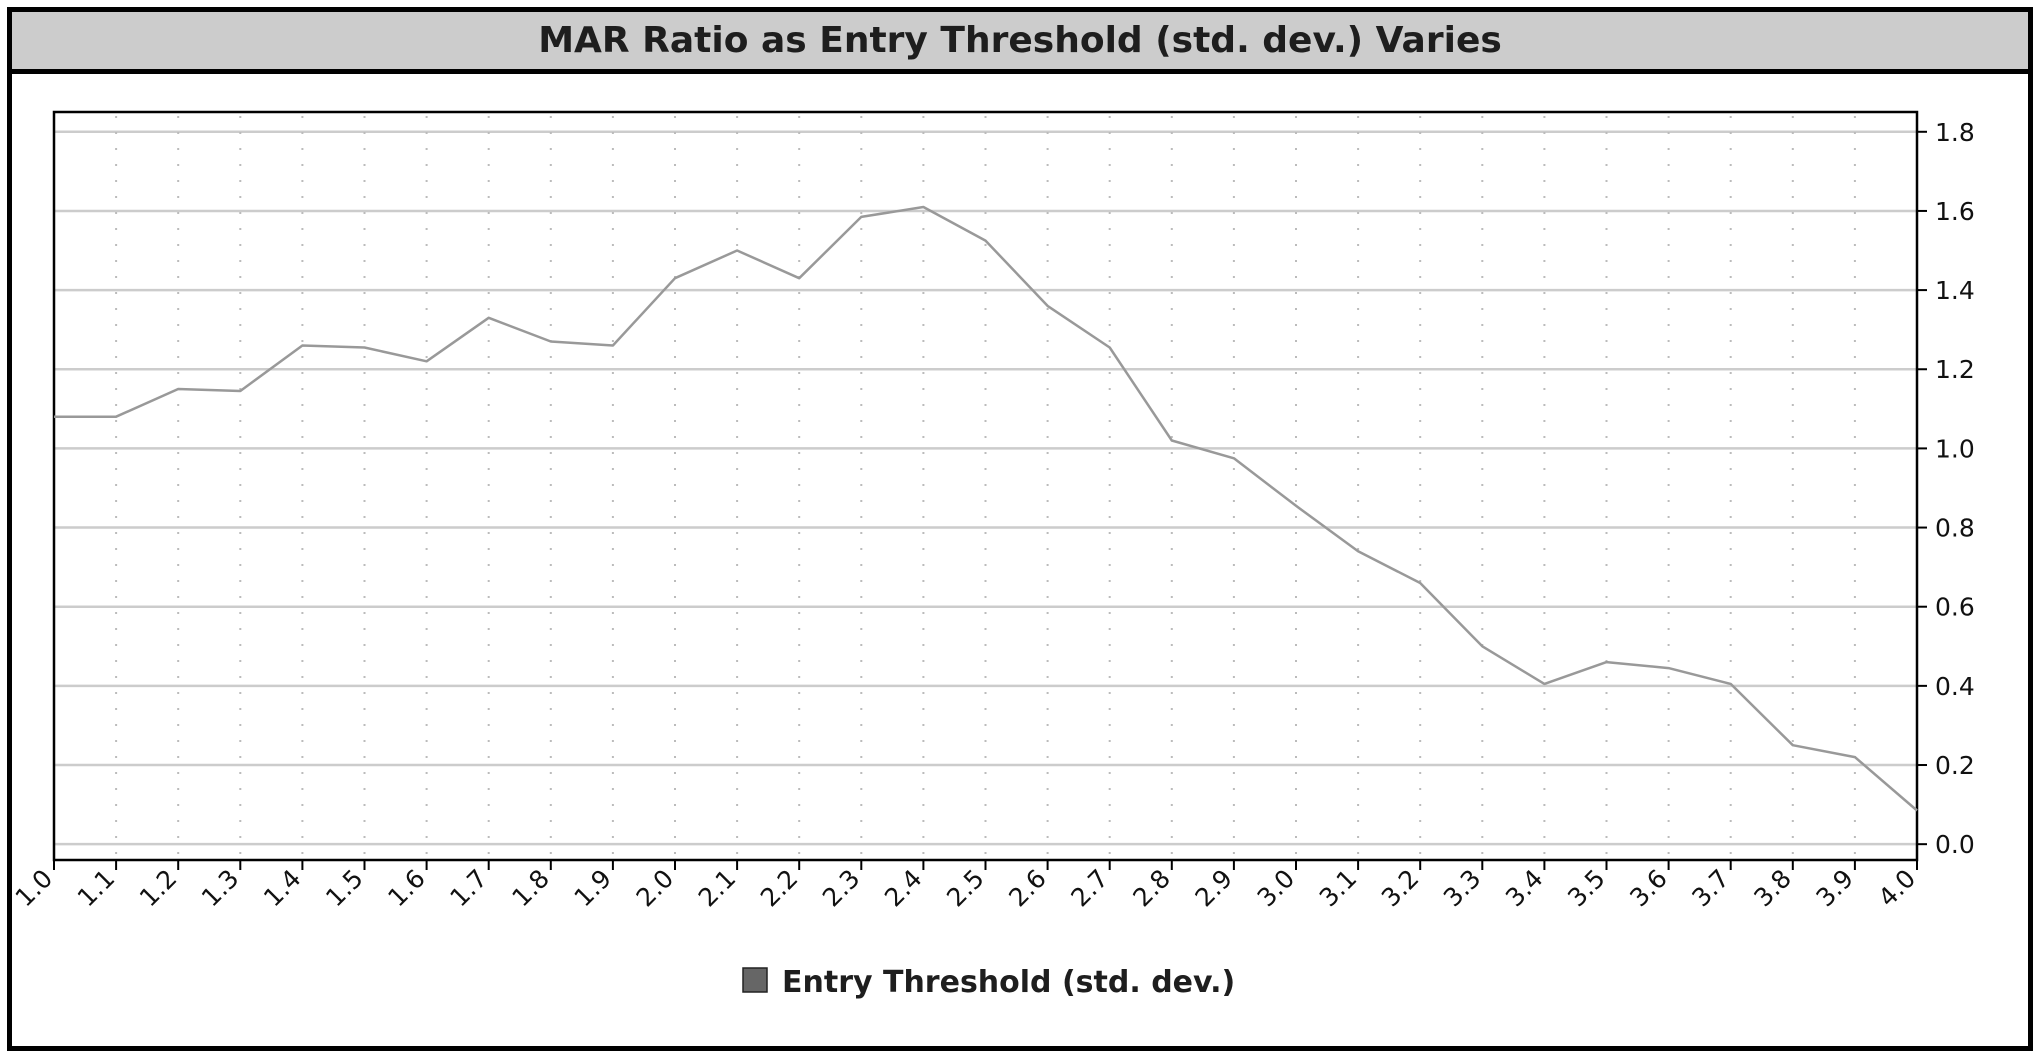  I want to click on x-tick-label: 1.3, so click(220, 888).